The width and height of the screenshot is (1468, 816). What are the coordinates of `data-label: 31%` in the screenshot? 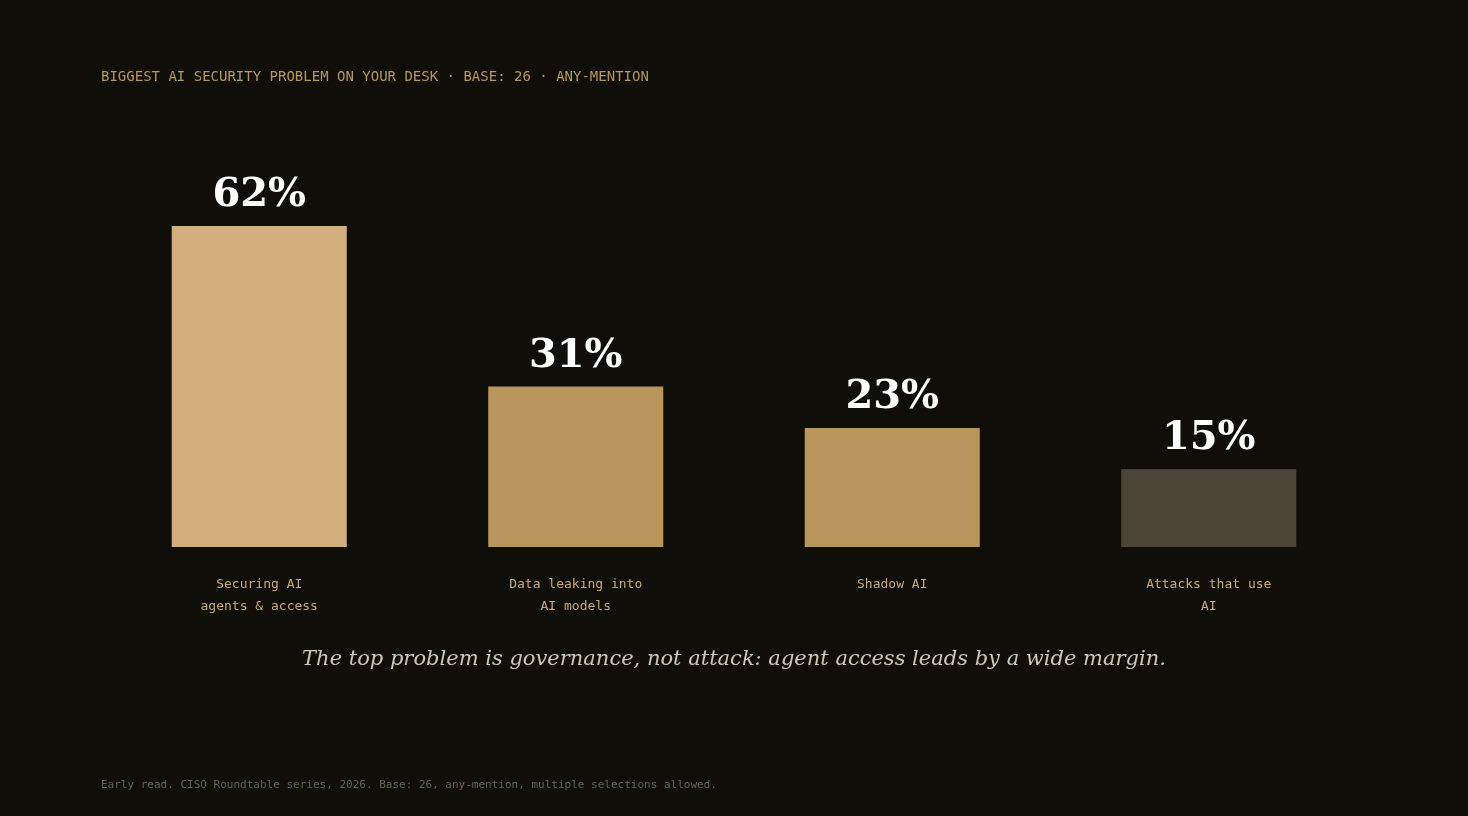 It's located at (575, 352).